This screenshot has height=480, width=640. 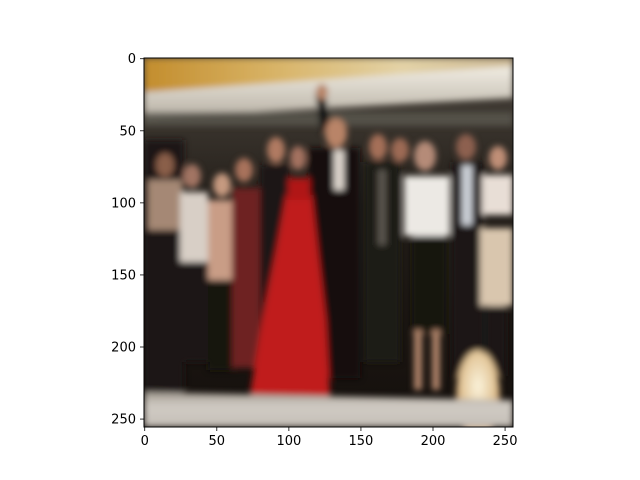 What do you see at coordinates (123, 275) in the screenshot?
I see `y-tick-label: 150` at bounding box center [123, 275].